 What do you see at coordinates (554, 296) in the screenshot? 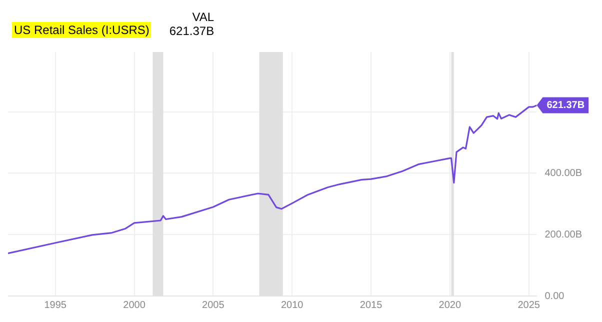
I see `y-tick-label: 0.00` at bounding box center [554, 296].